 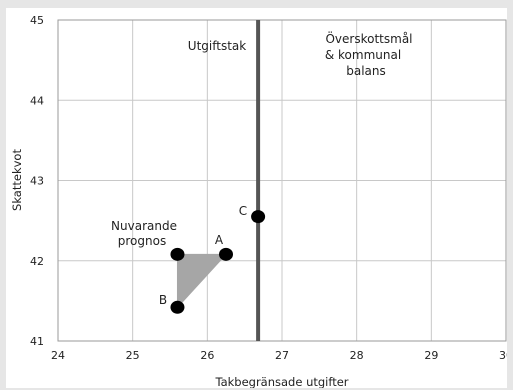 What do you see at coordinates (177, 254) in the screenshot?
I see `data-point-current` at bounding box center [177, 254].